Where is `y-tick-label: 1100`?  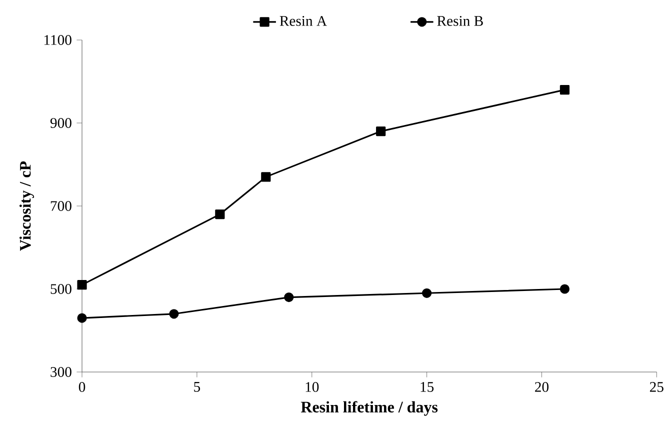
y-tick-label: 1100 is located at coordinates (58, 40).